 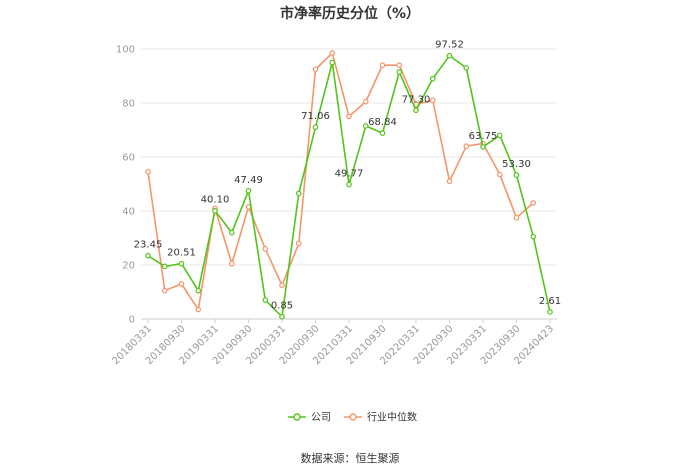 What do you see at coordinates (392, 417) in the screenshot?
I see `legend-label: 行业中位数` at bounding box center [392, 417].